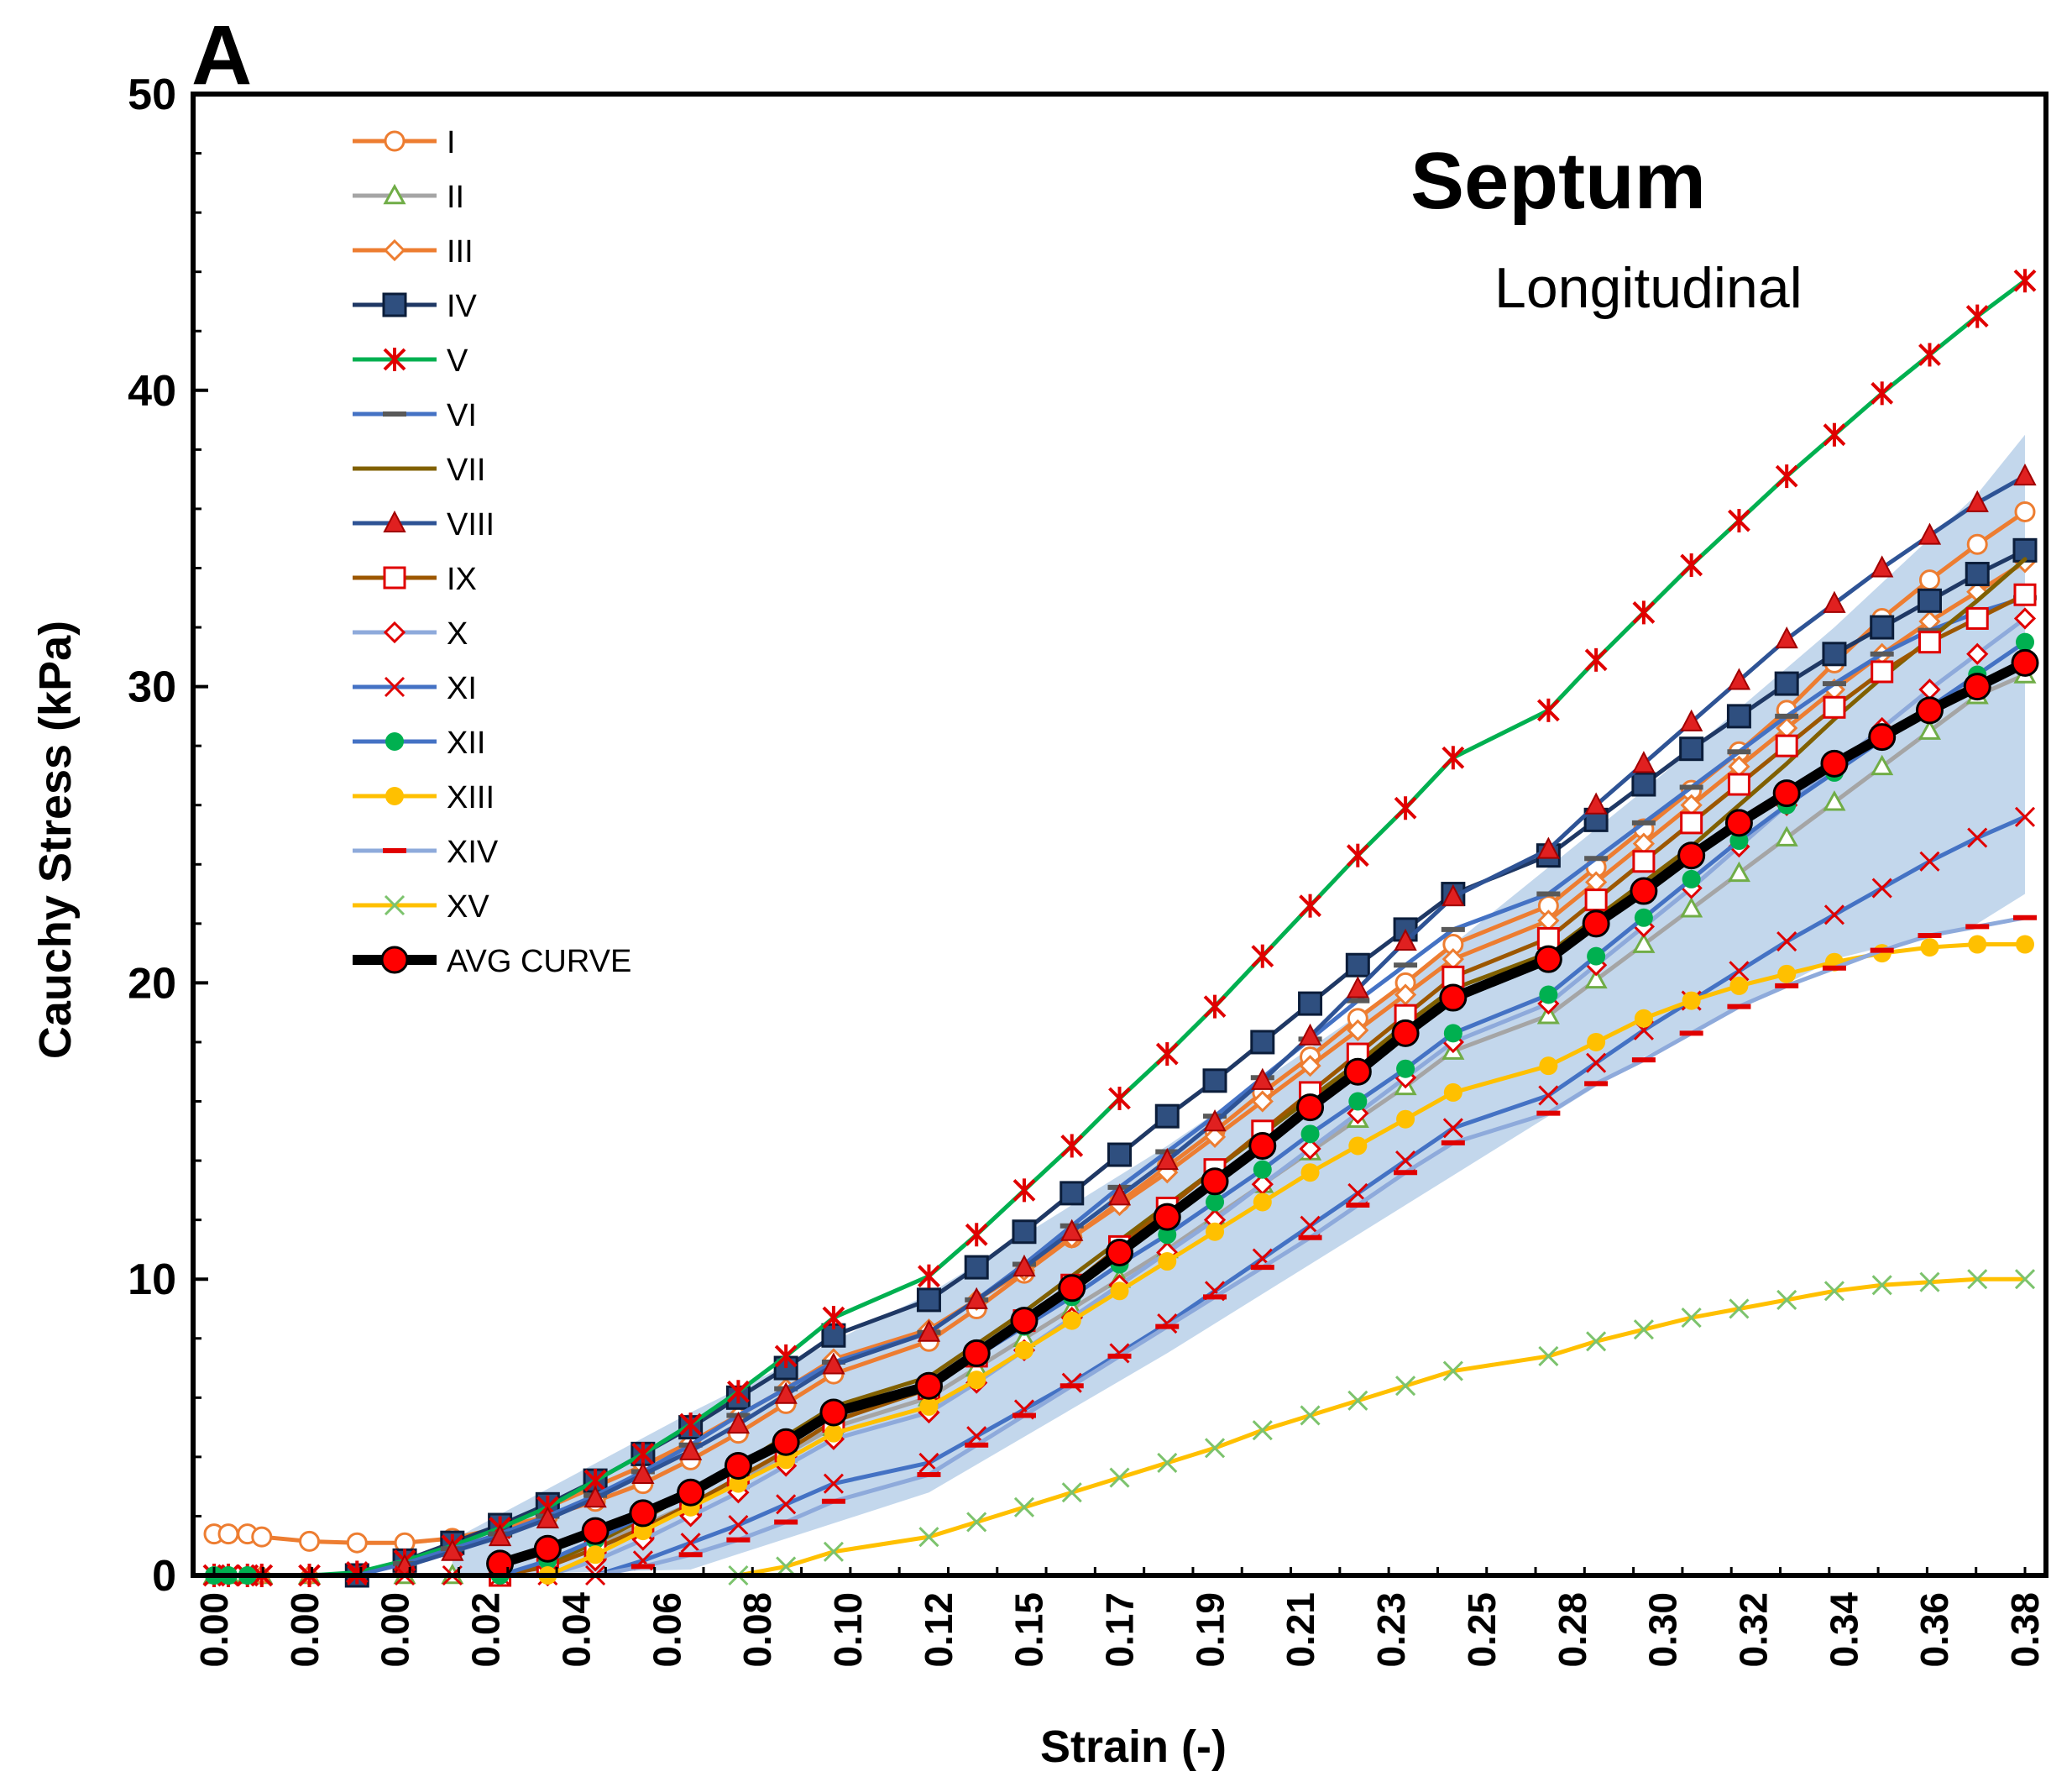 This screenshot has height=1782, width=2072. I want to click on x-tick-label: 0.00, so click(305, 1630).